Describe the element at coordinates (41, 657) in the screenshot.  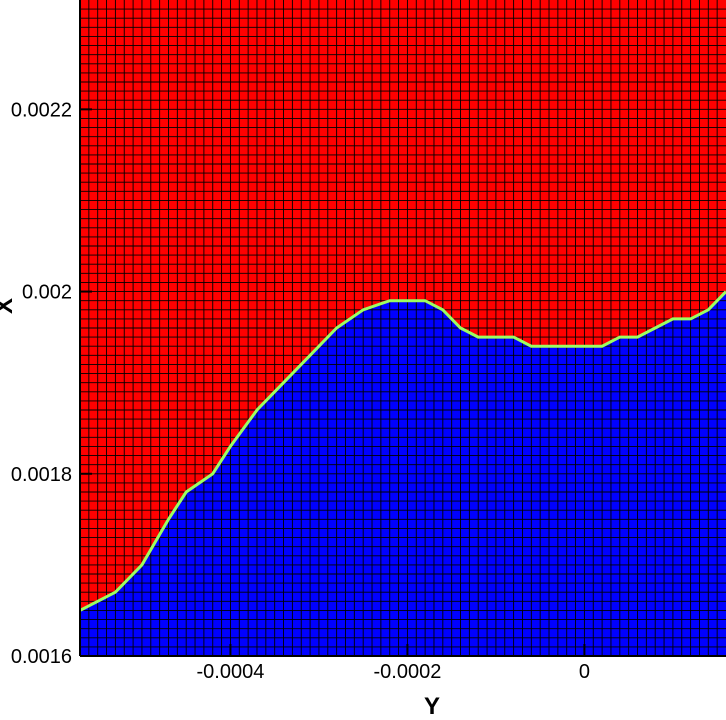
I see `y-tick-label: 0.0016` at that location.